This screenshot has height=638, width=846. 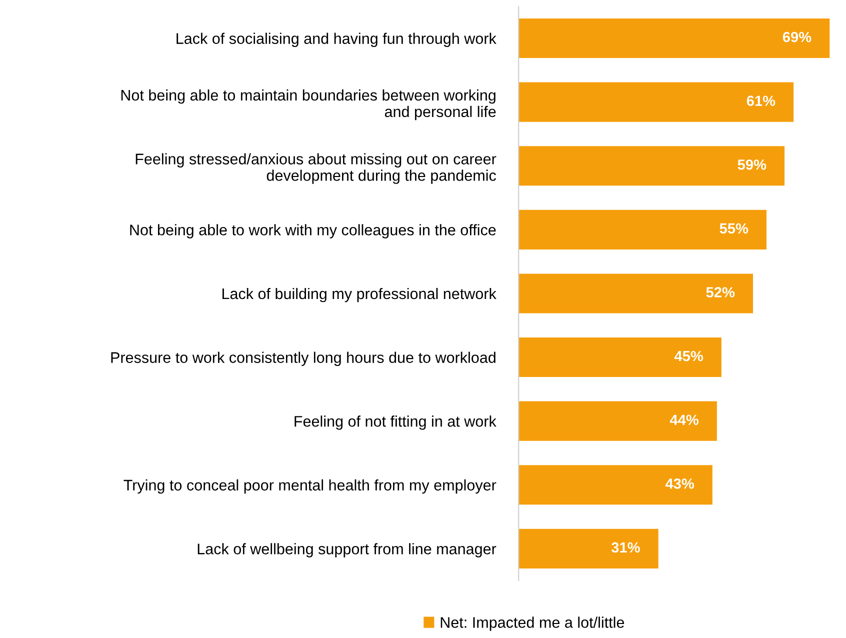 I want to click on data-label: 69%, so click(x=797, y=37).